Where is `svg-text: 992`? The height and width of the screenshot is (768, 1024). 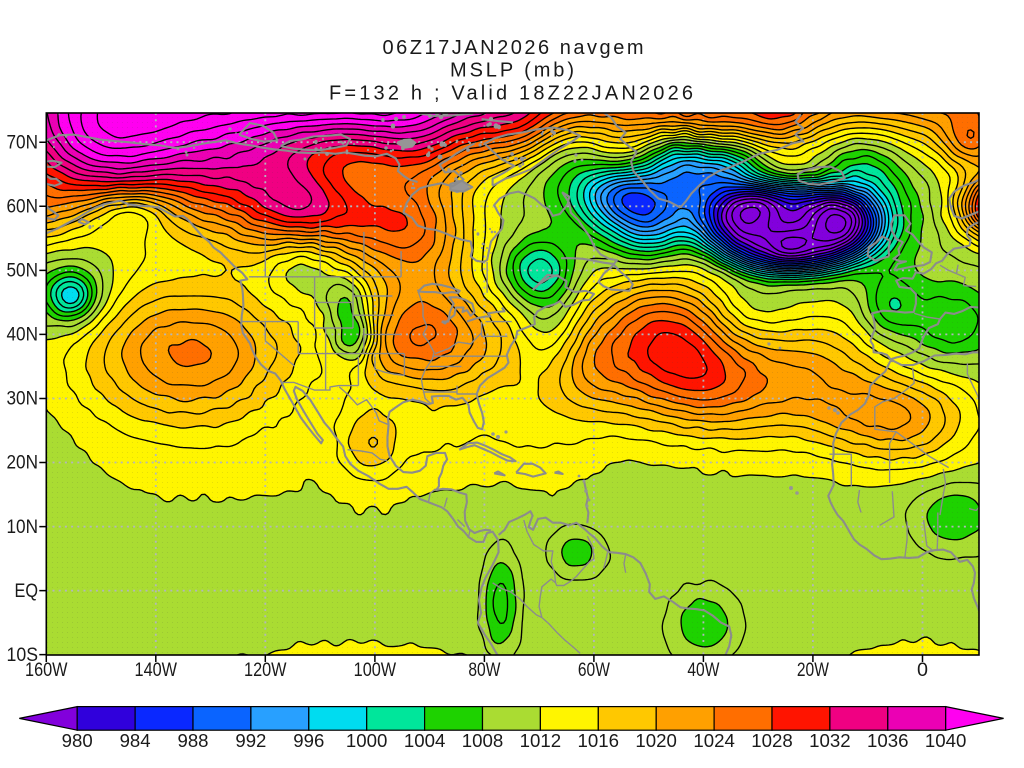
svg-text: 992 is located at coordinates (250, 740).